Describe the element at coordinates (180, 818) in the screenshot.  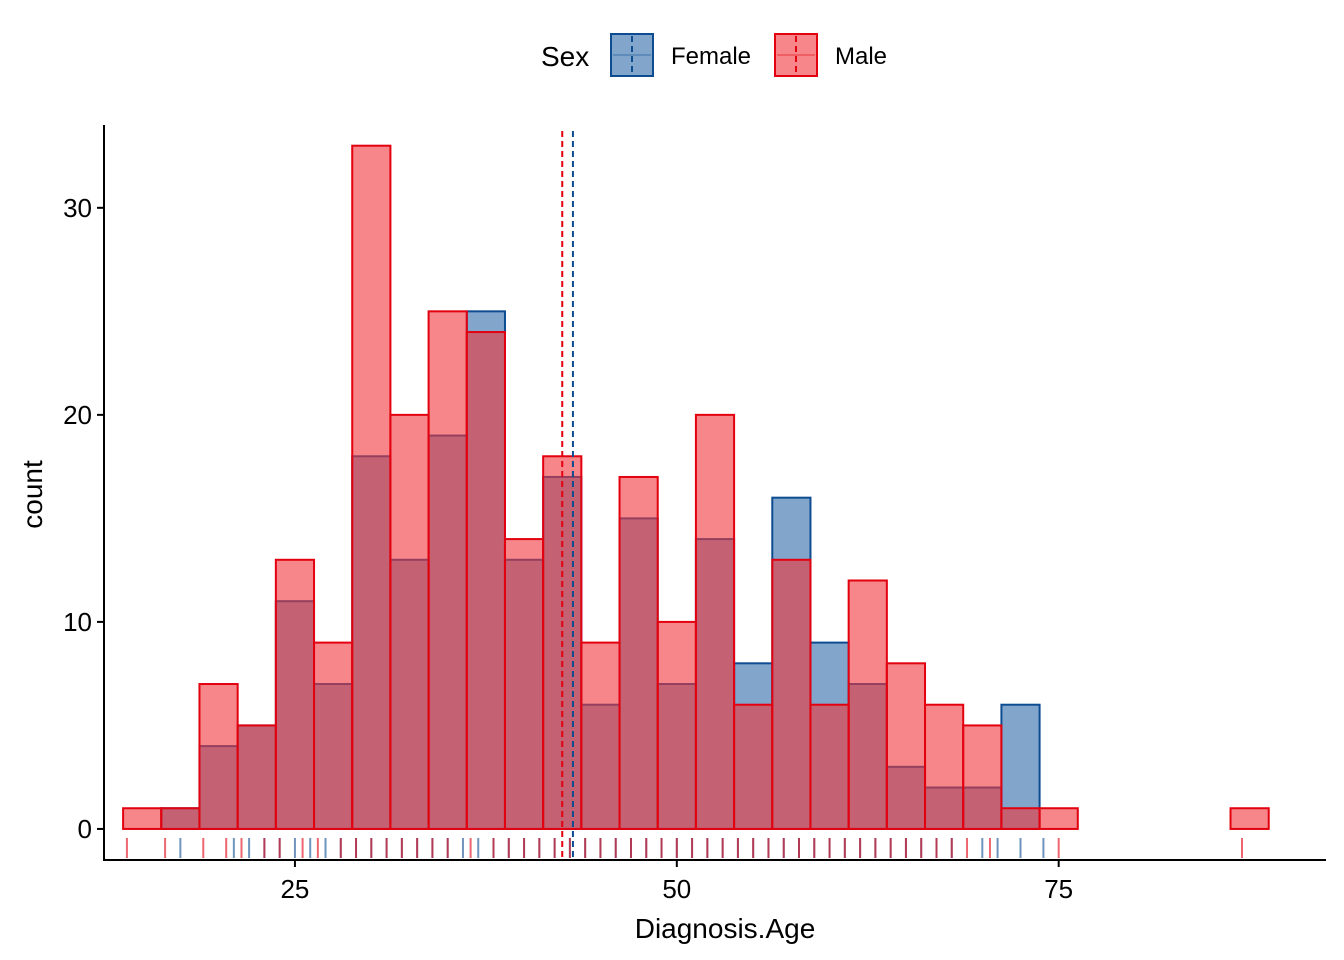
I see `bar-male-17.5` at that location.